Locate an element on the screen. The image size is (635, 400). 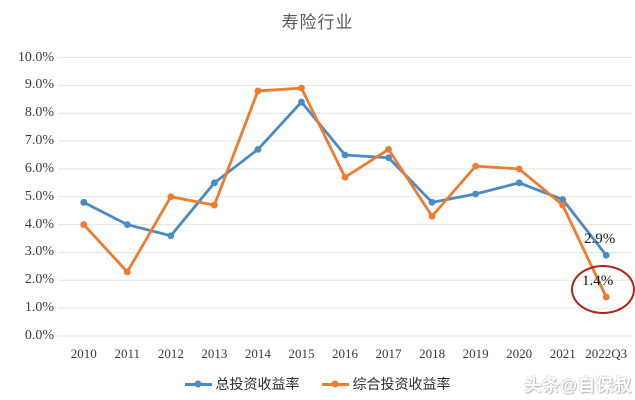
data-label-total-2022q3: 2.9% is located at coordinates (600, 239).